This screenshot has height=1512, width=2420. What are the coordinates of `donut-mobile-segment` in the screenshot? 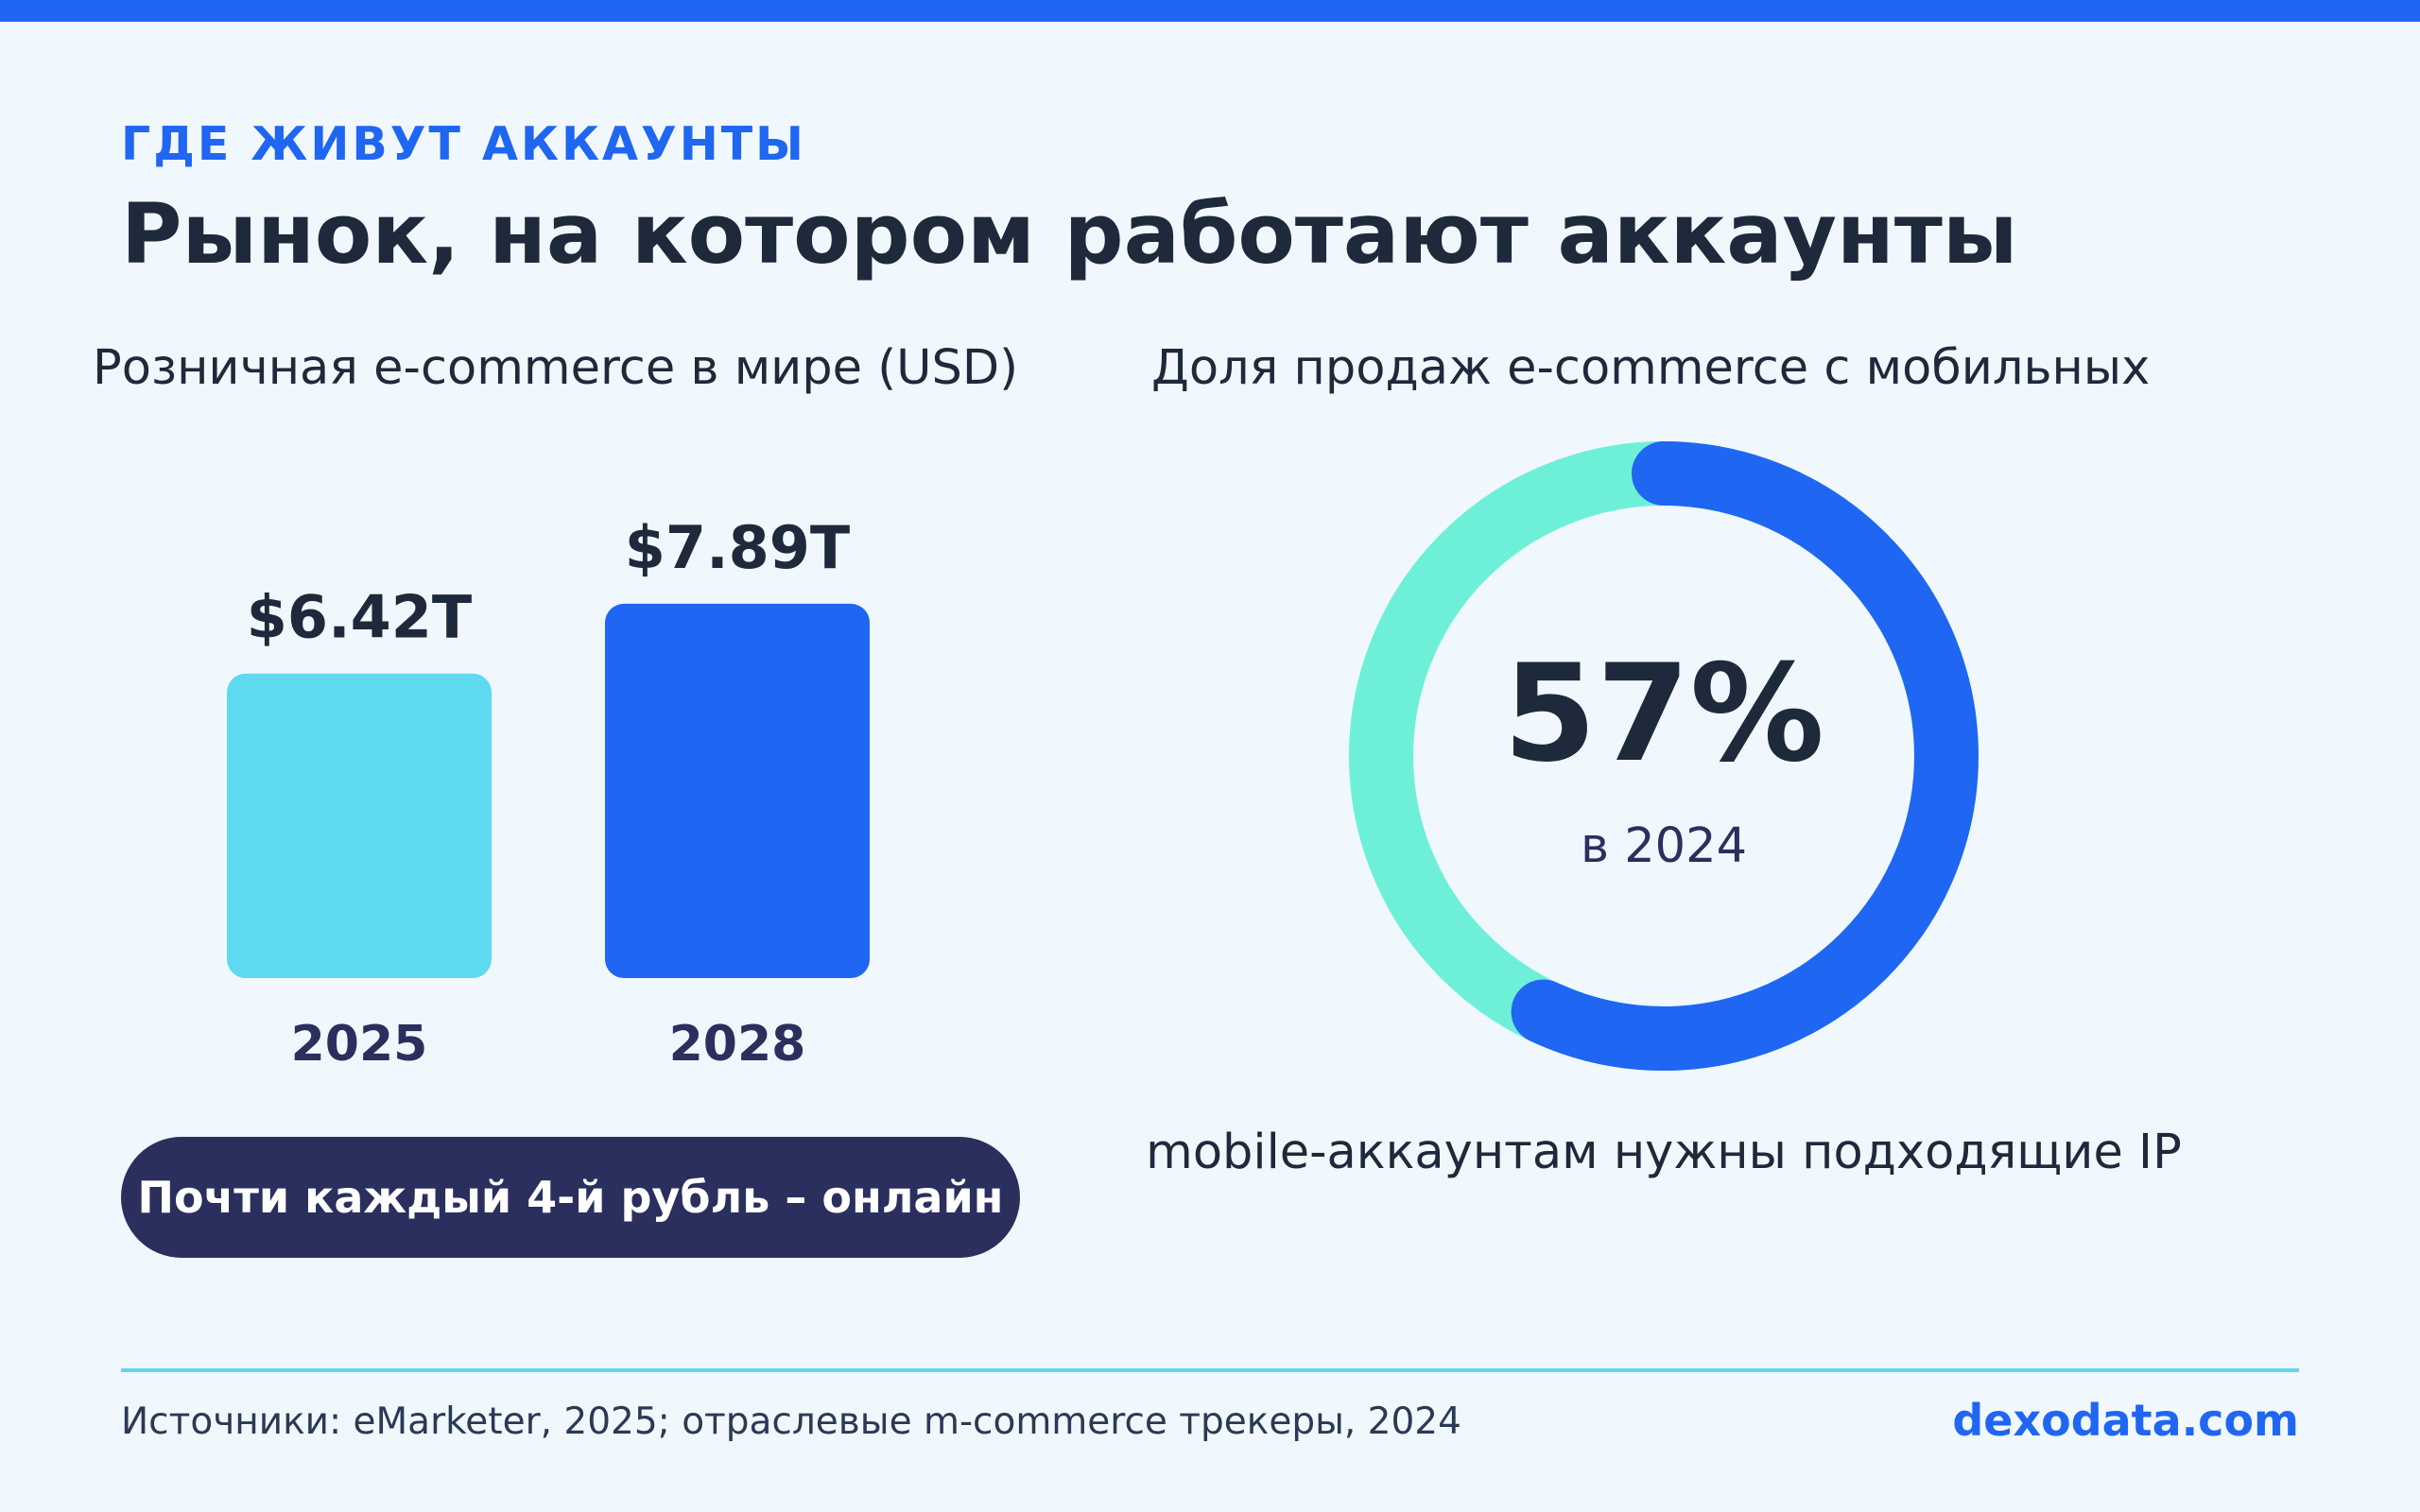 It's located at (1664, 756).